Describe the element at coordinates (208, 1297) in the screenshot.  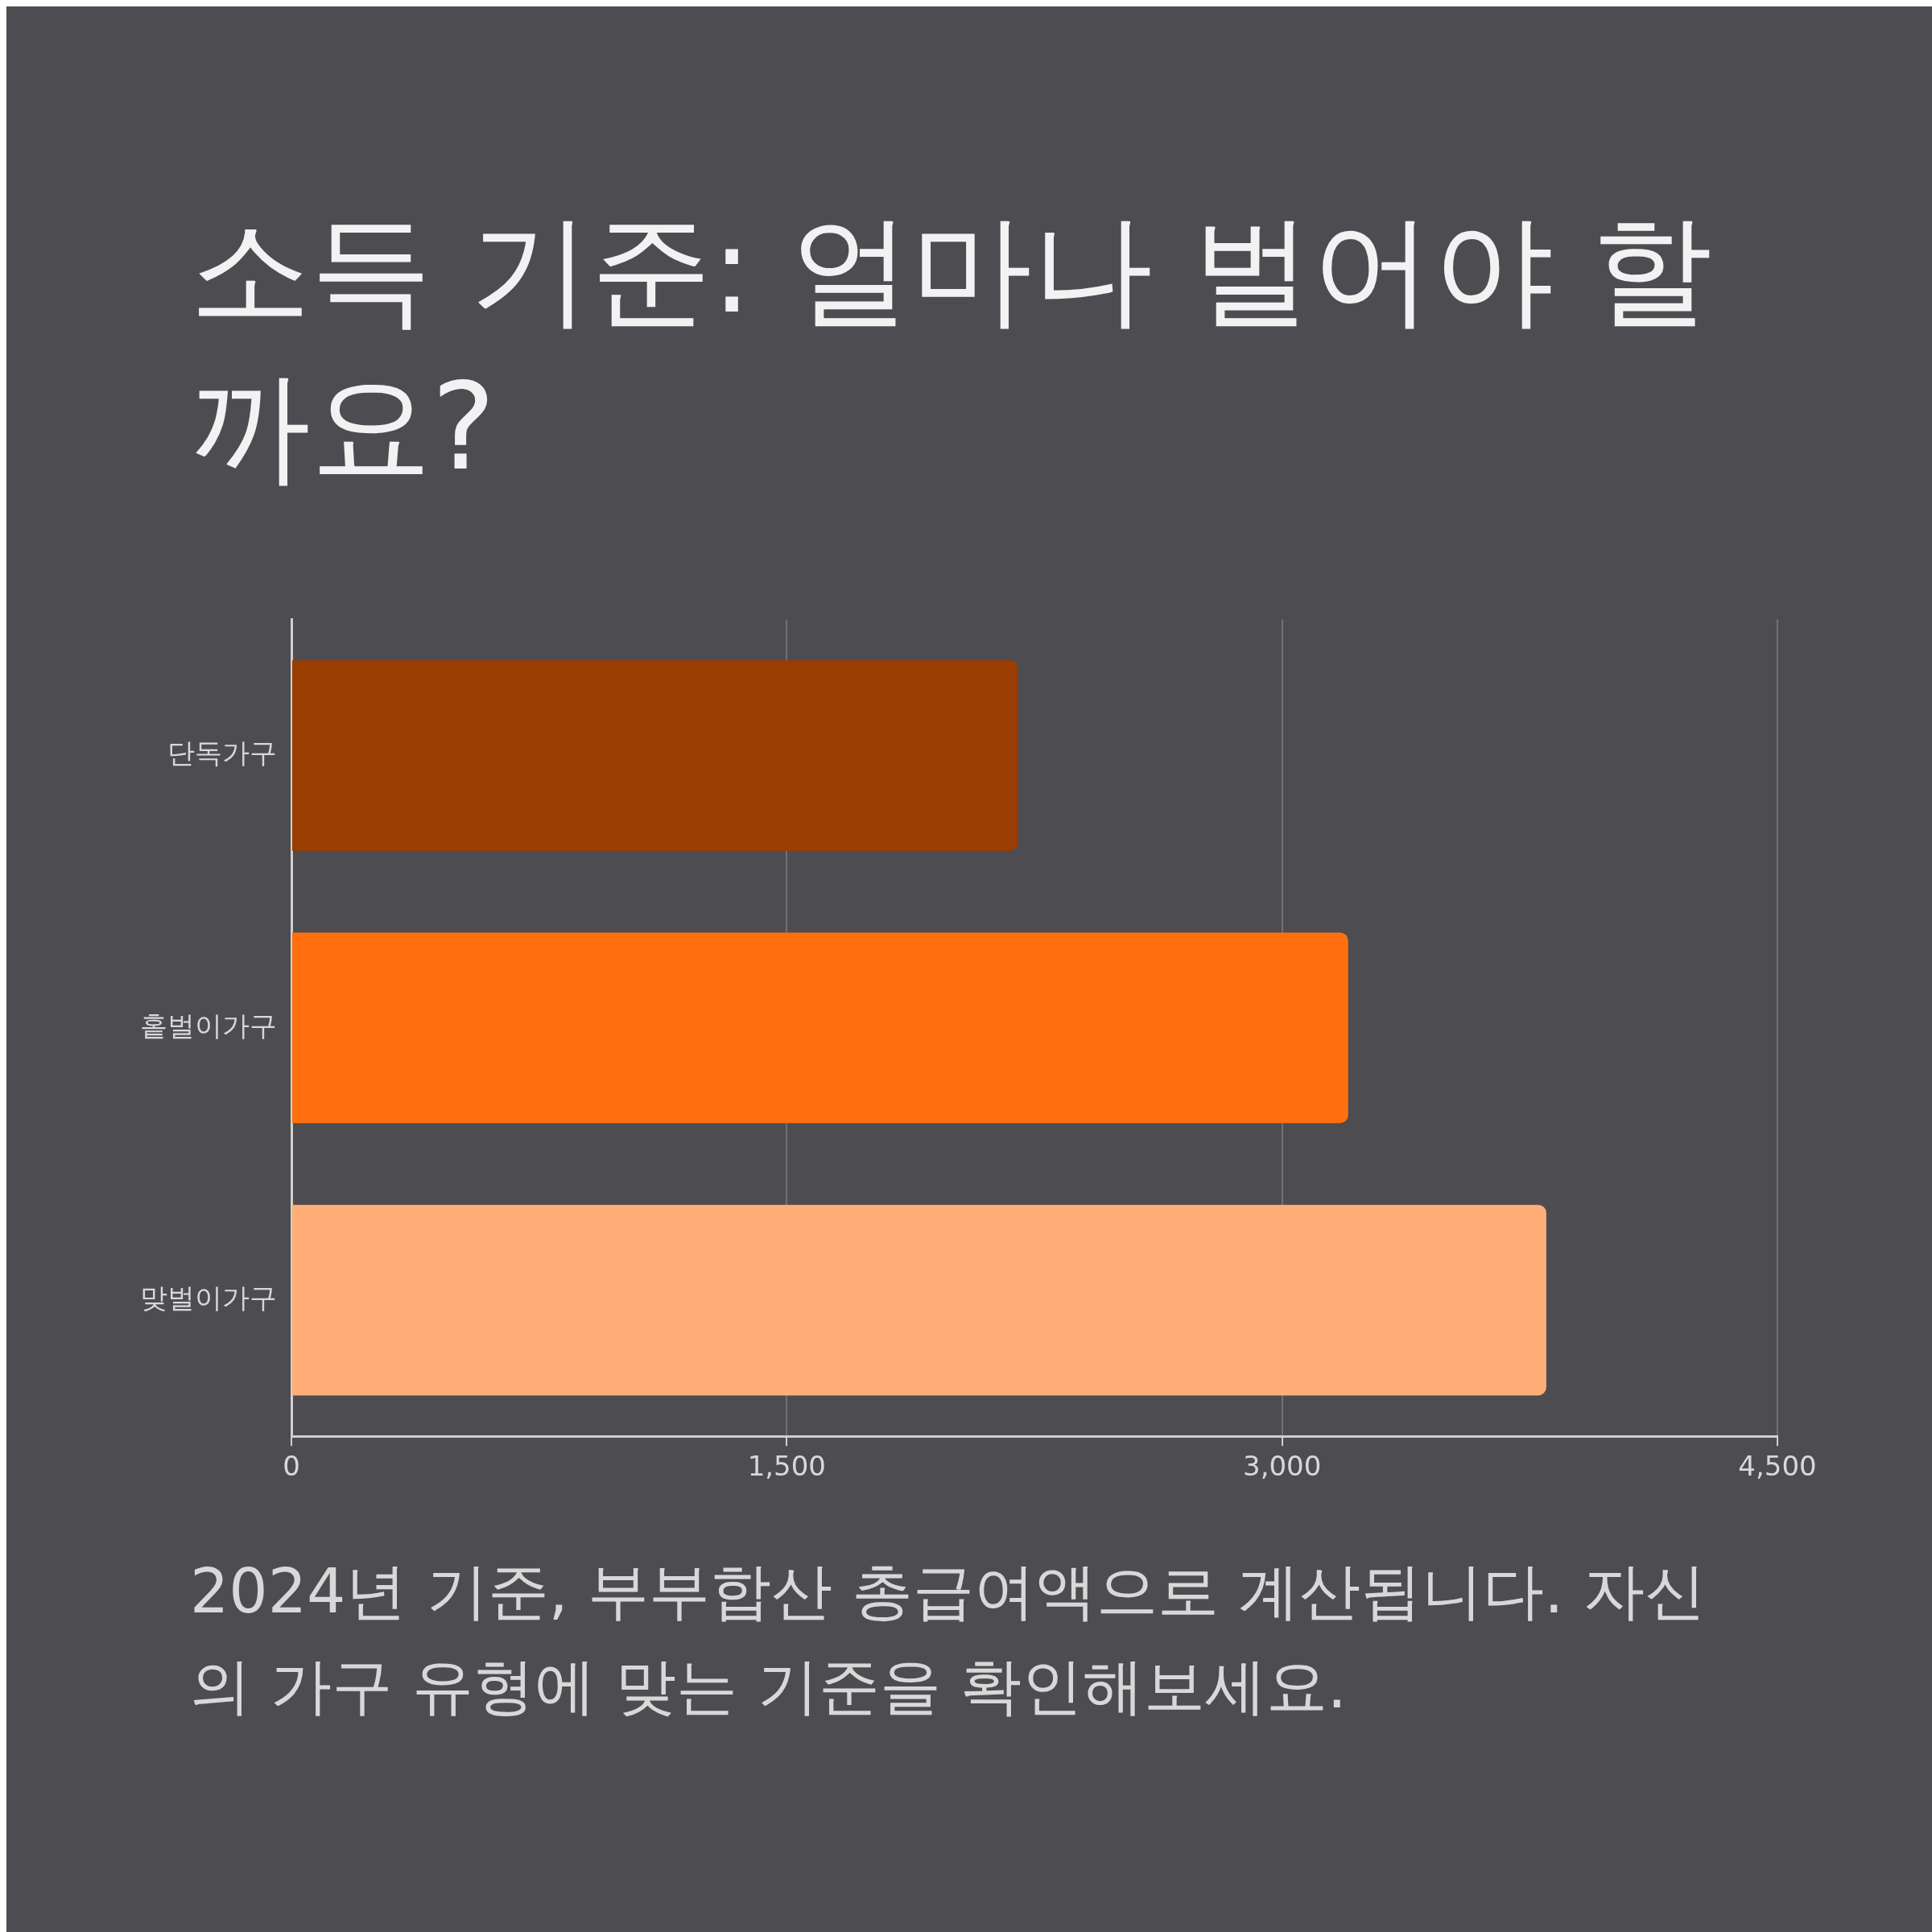
I see `y-tick-label: 맞벌이가구` at that location.